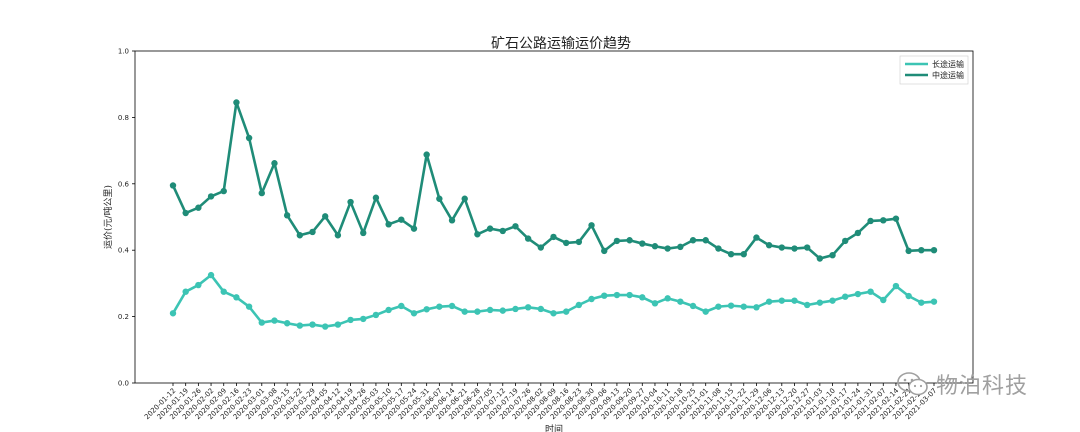 The height and width of the screenshot is (432, 1080). What do you see at coordinates (553, 300) in the screenshot?
I see `series-long-distance` at bounding box center [553, 300].